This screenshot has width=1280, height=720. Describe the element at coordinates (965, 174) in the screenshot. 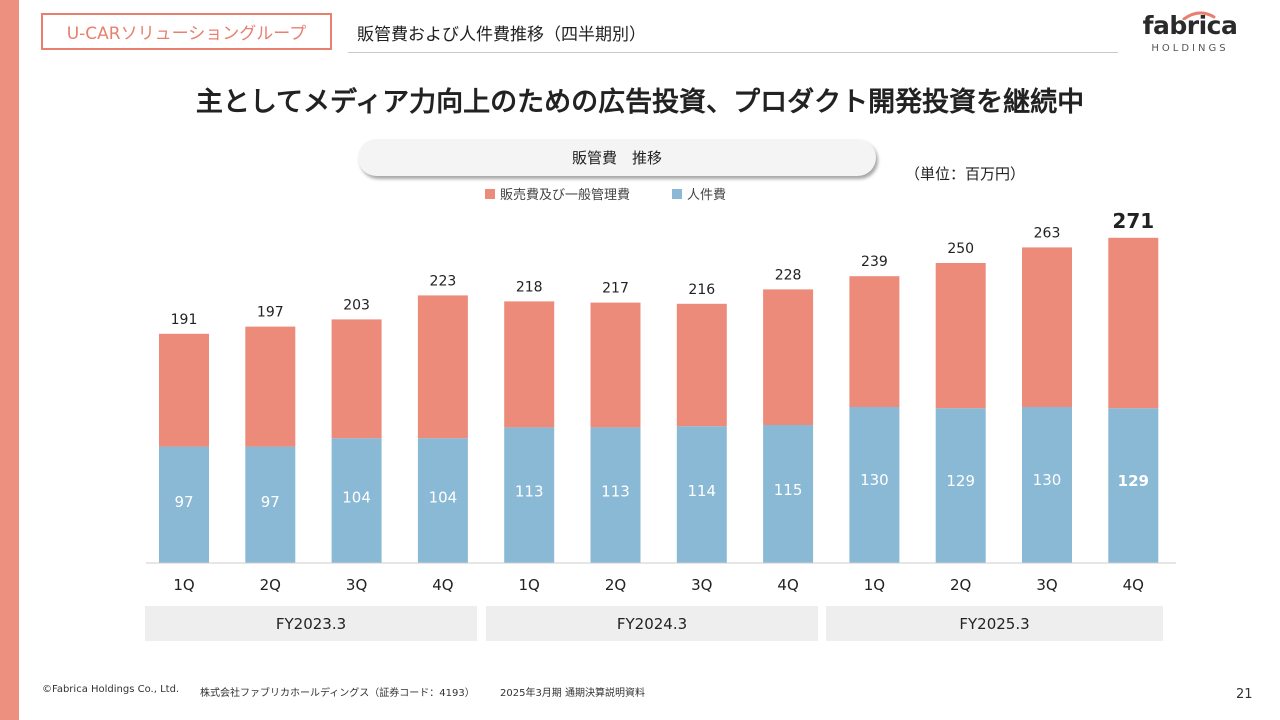

I see `unit-label: （単位：百万円）` at that location.